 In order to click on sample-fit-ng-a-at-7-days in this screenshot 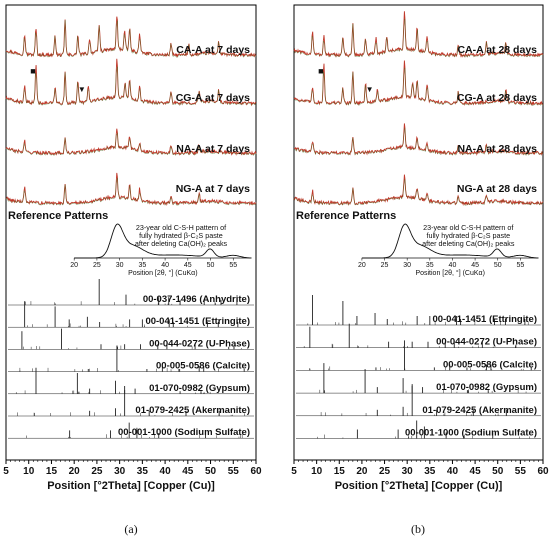, I will do `click(131, 192)`.